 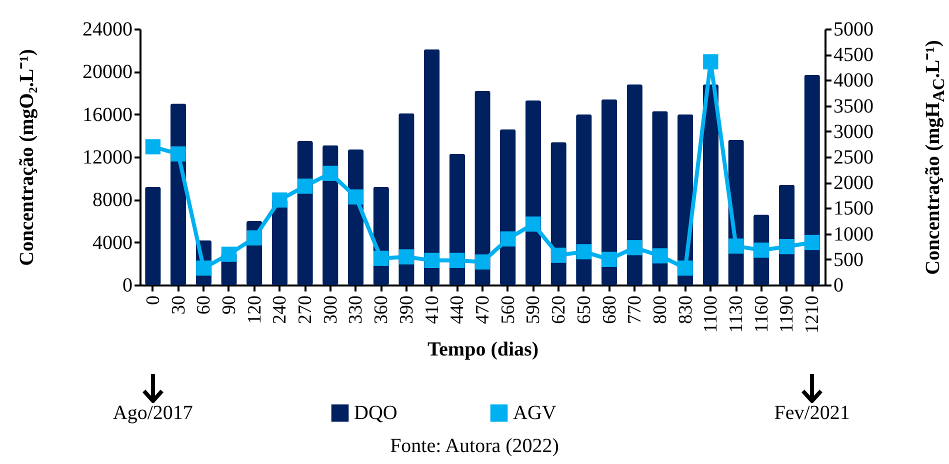 What do you see at coordinates (660, 310) in the screenshot?
I see `x-tick-label: 800` at bounding box center [660, 310].